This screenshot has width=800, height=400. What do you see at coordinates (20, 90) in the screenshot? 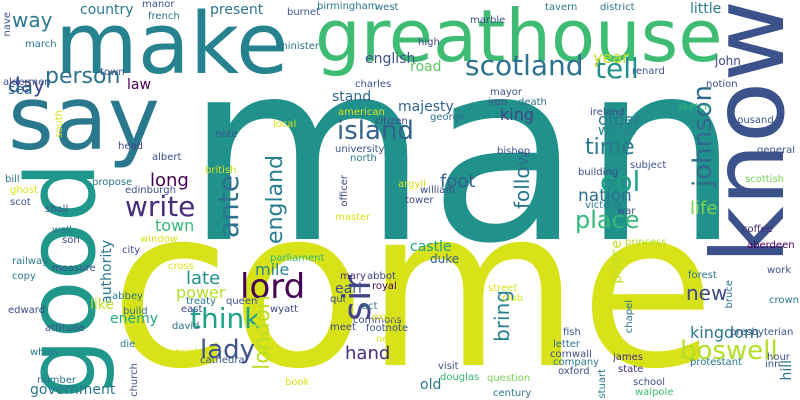
I see `cloud-word: sea` at bounding box center [20, 90].